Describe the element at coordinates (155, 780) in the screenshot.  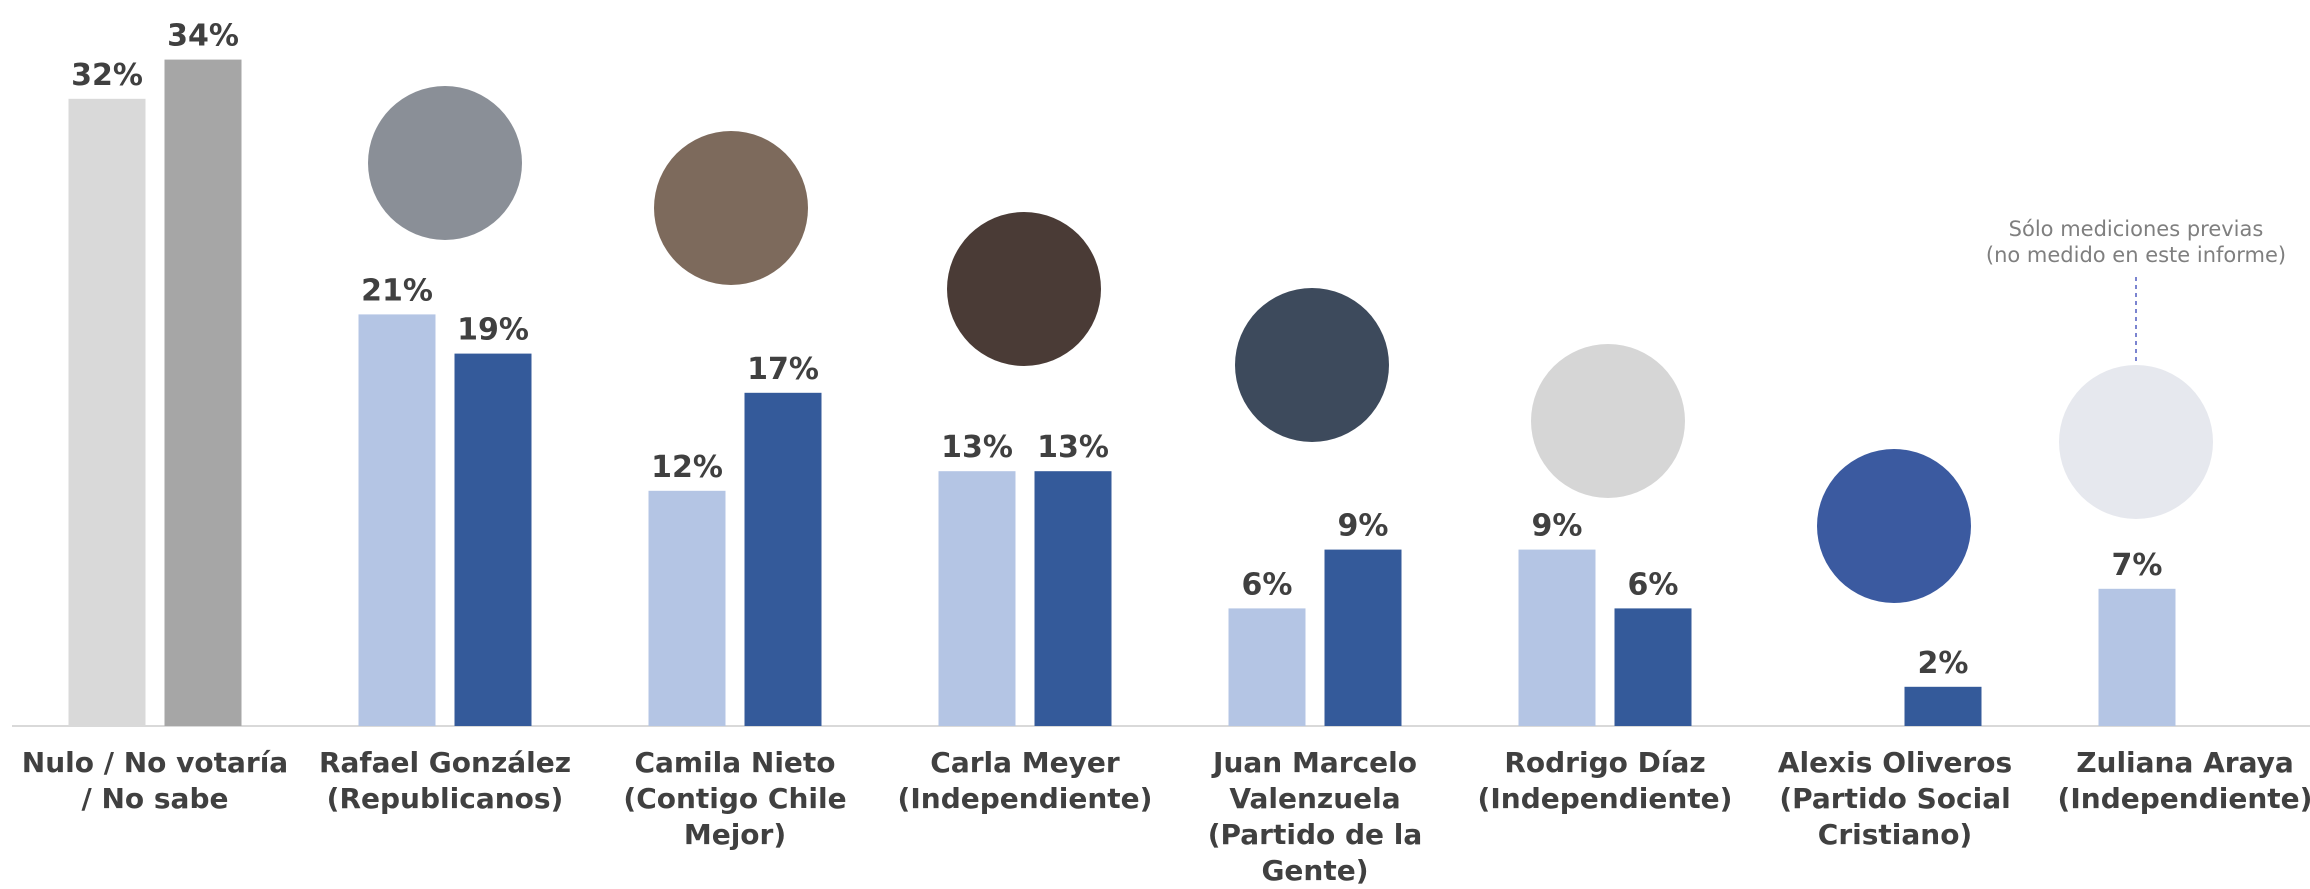
I see `x-tick-label: Nulo / No votaría / No sabe` at that location.